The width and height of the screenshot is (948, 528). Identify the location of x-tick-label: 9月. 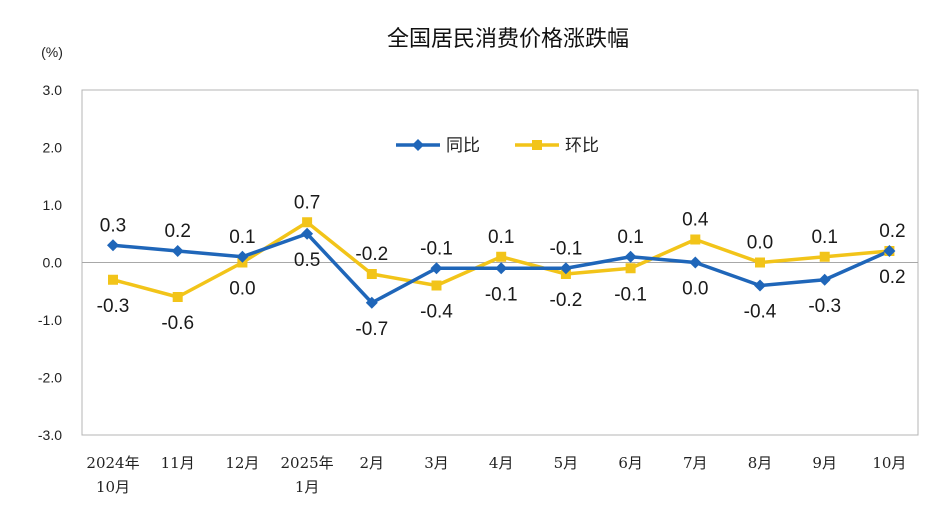
(824, 463).